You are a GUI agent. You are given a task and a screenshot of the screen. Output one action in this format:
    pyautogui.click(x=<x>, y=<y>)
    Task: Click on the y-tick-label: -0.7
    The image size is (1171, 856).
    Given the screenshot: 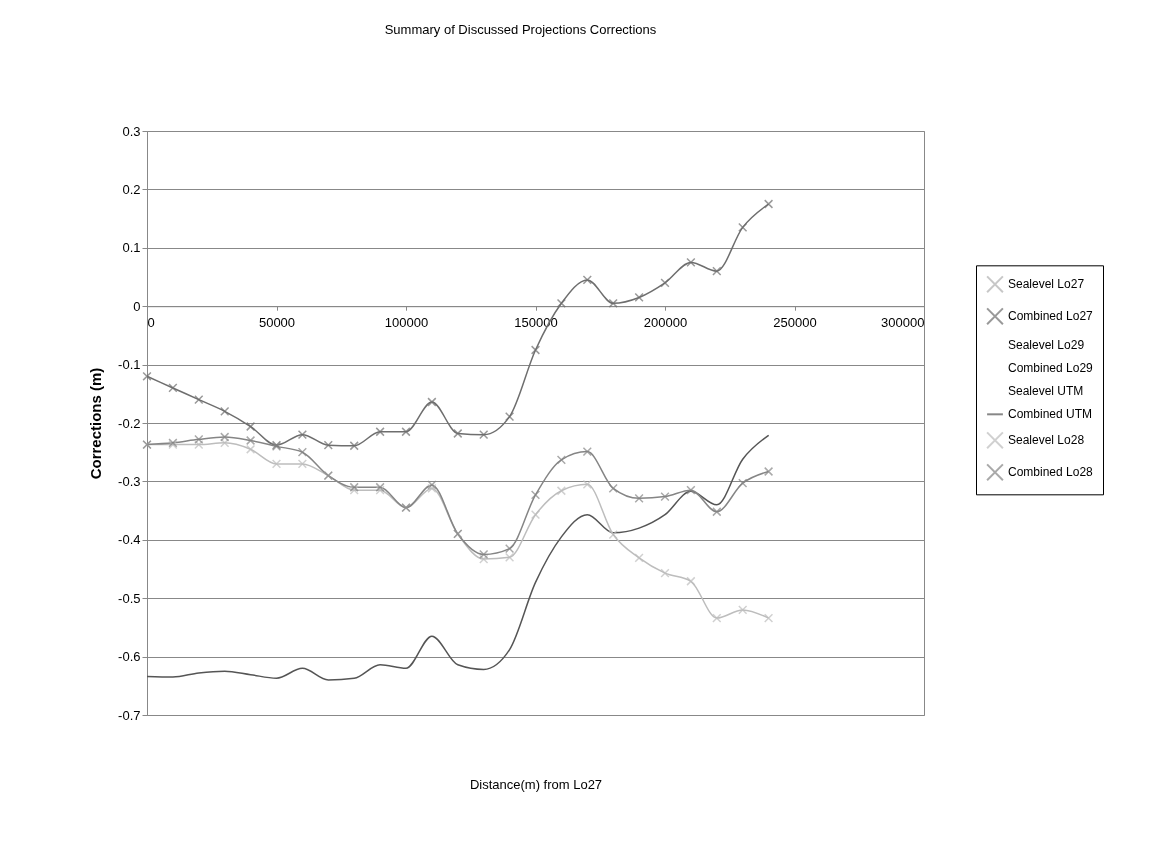 What is the action you would take?
    pyautogui.click(x=129, y=715)
    